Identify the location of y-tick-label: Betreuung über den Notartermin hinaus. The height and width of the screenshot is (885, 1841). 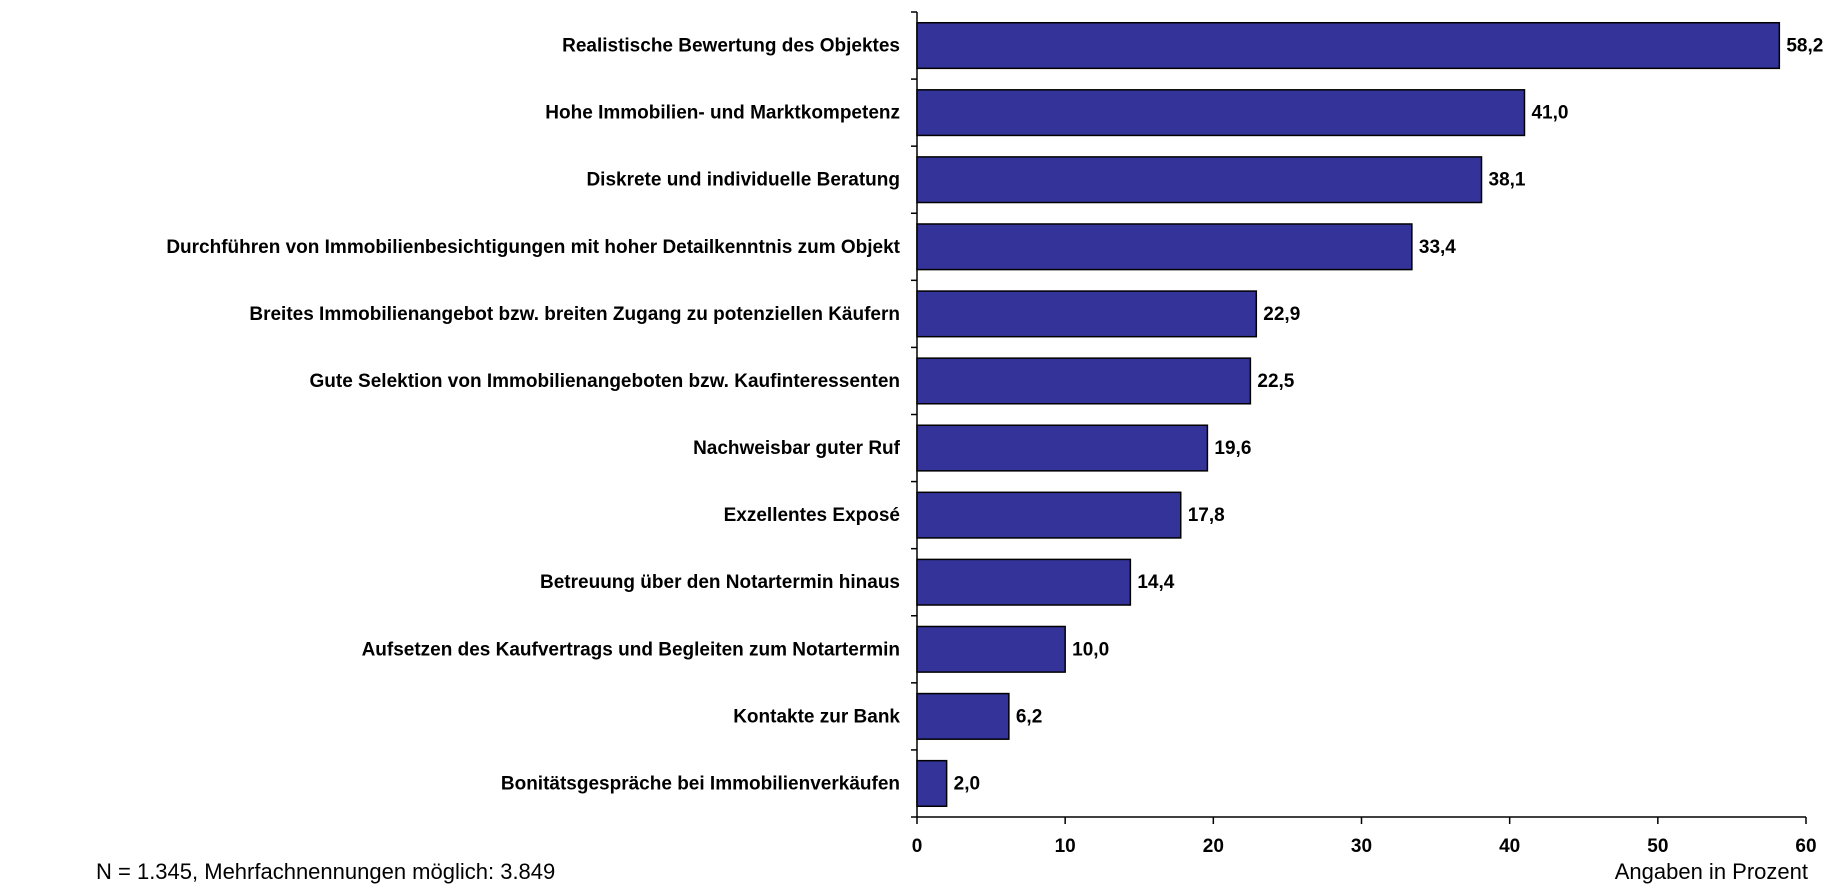
(720, 582).